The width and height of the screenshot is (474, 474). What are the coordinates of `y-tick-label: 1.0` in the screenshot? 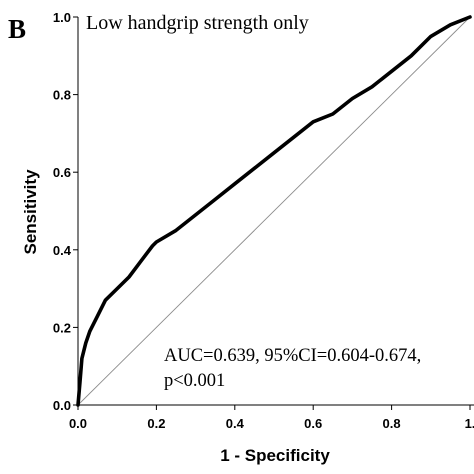 It's located at (62, 17).